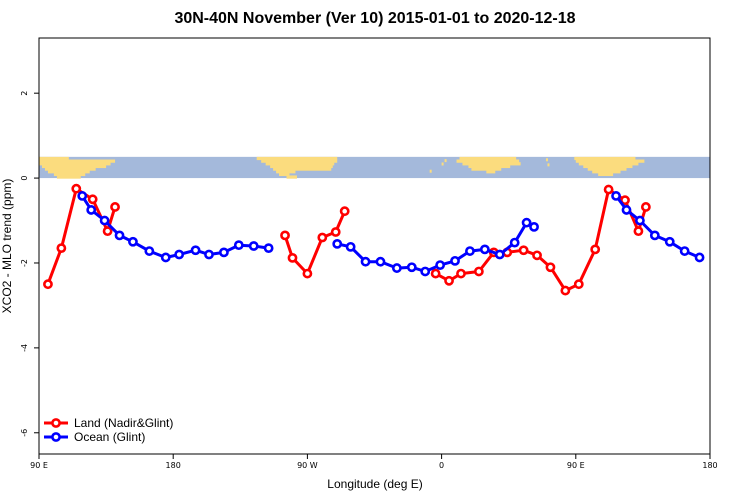  I want to click on y-tick-label: -6, so click(24, 433).